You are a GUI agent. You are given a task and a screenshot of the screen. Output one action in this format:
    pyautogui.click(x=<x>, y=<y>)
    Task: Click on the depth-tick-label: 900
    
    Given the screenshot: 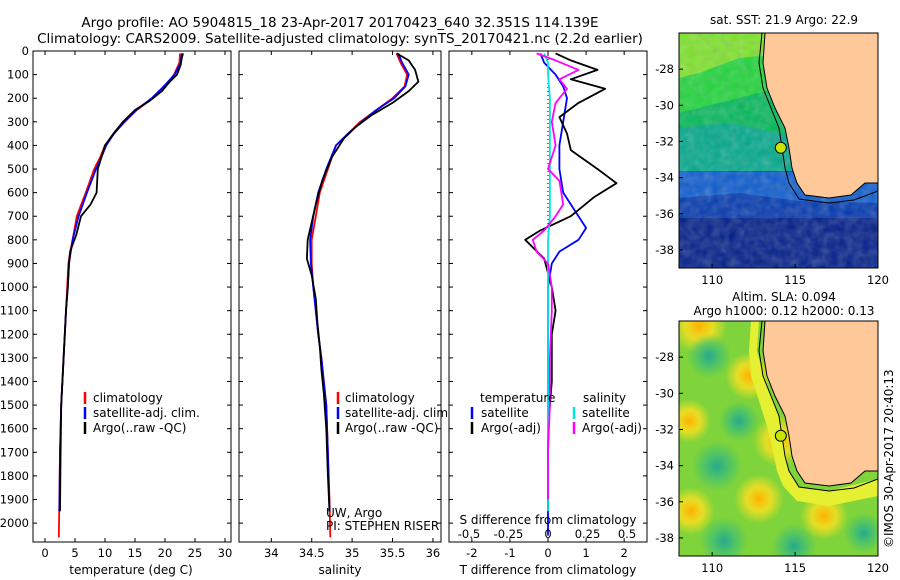 What is the action you would take?
    pyautogui.click(x=18, y=263)
    